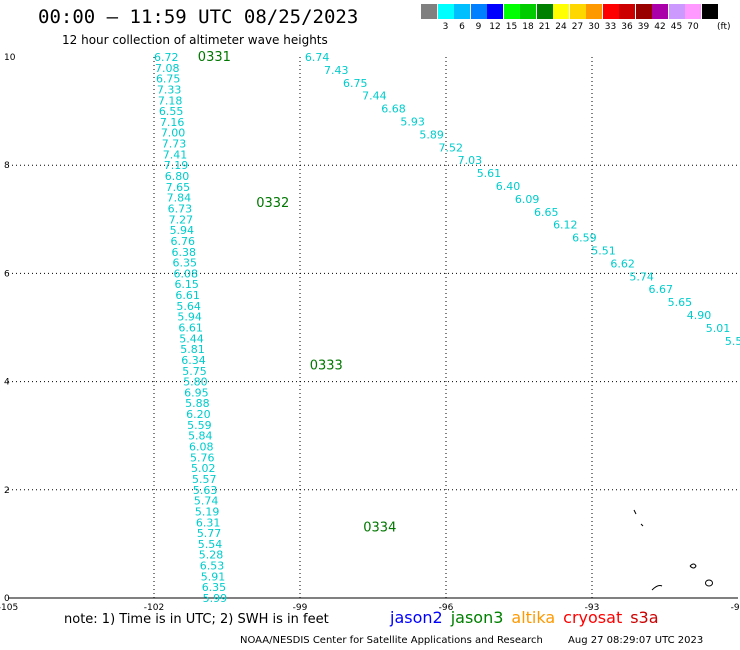  Describe the element at coordinates (188, 306) in the screenshot. I see `wave-height-value: 5.64` at that location.